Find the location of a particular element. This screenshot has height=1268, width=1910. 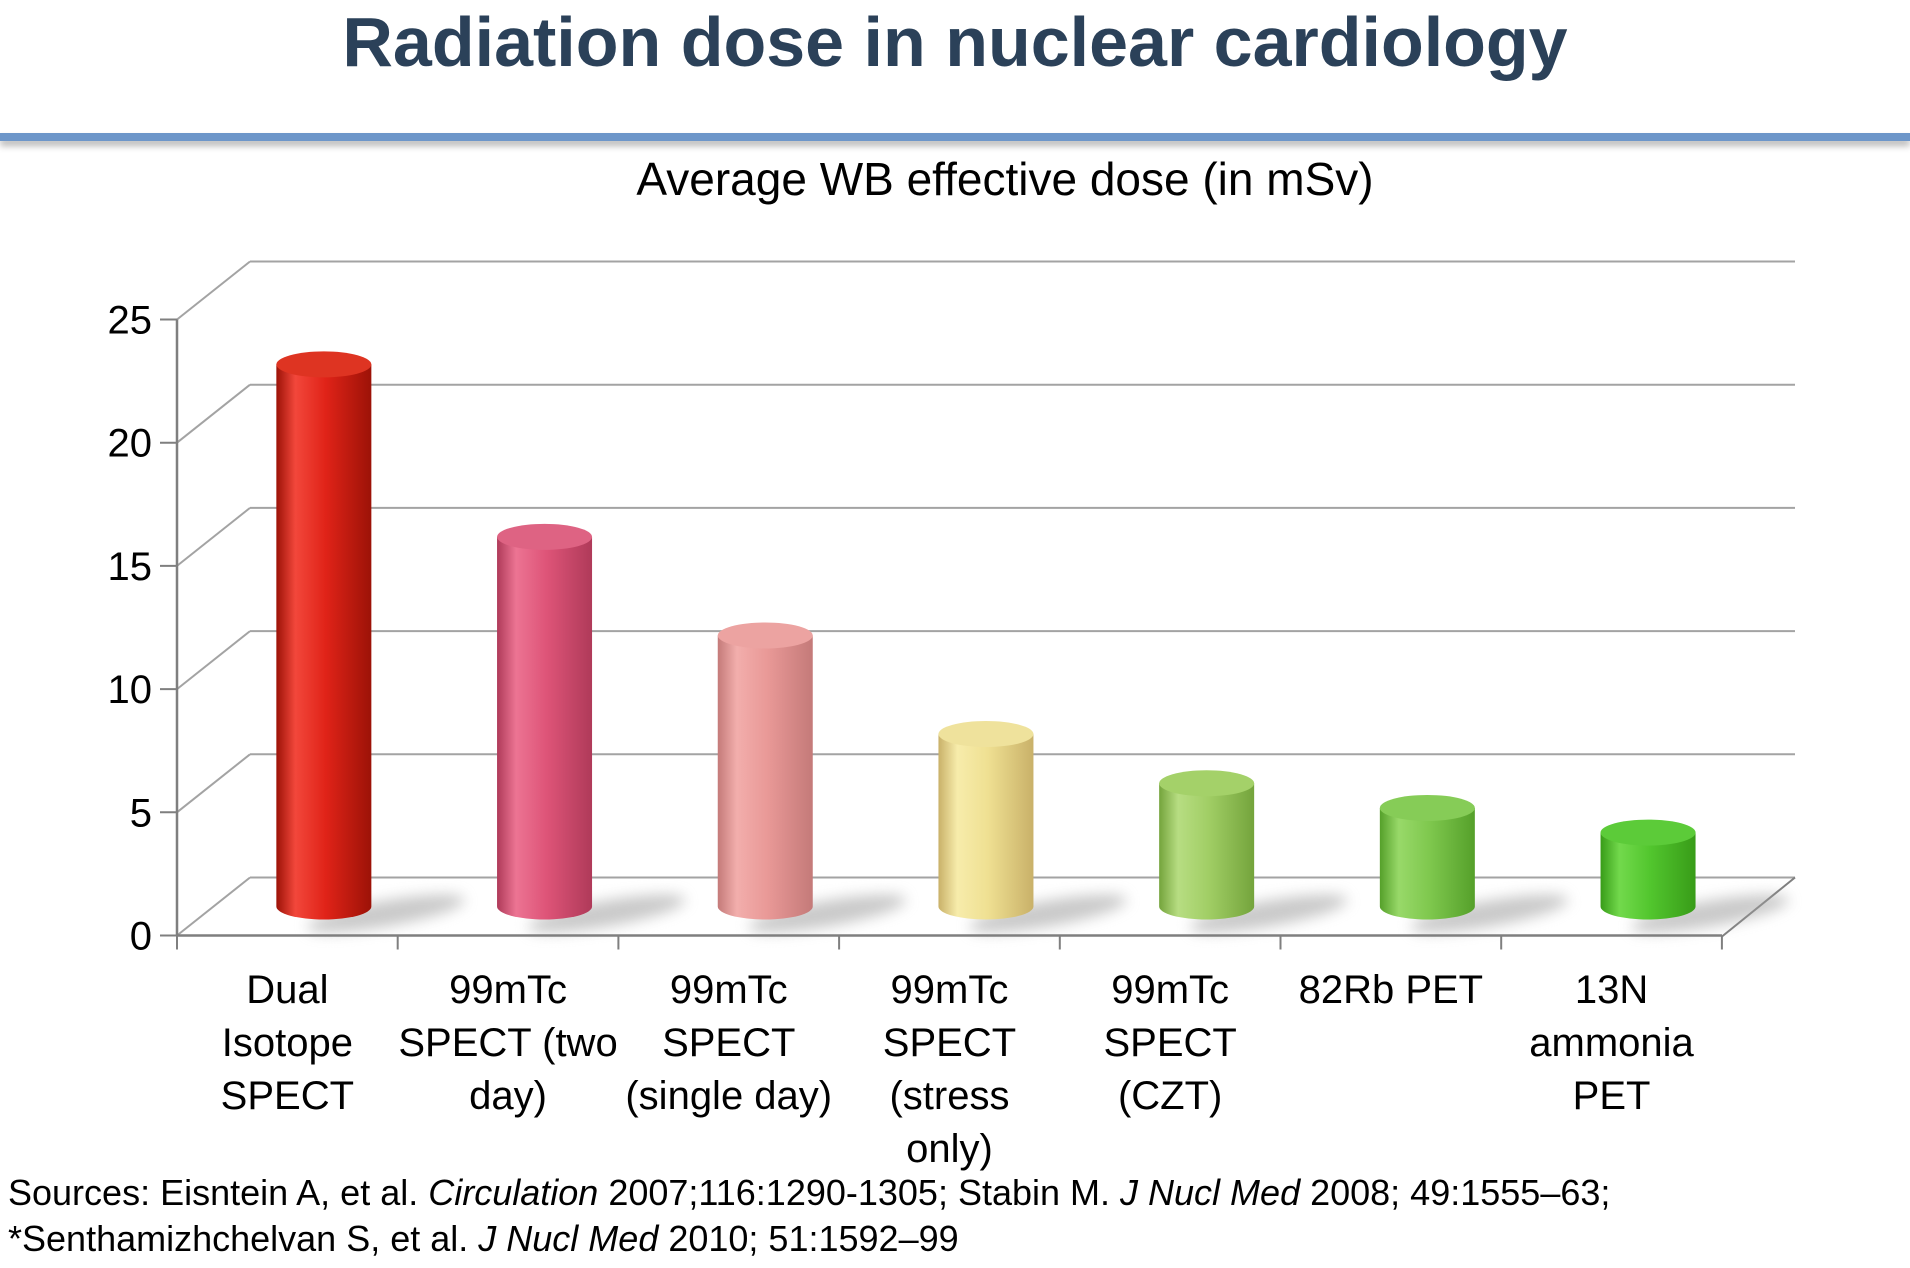

bar-99mtc-spect-two-day- is located at coordinates (591, 728).